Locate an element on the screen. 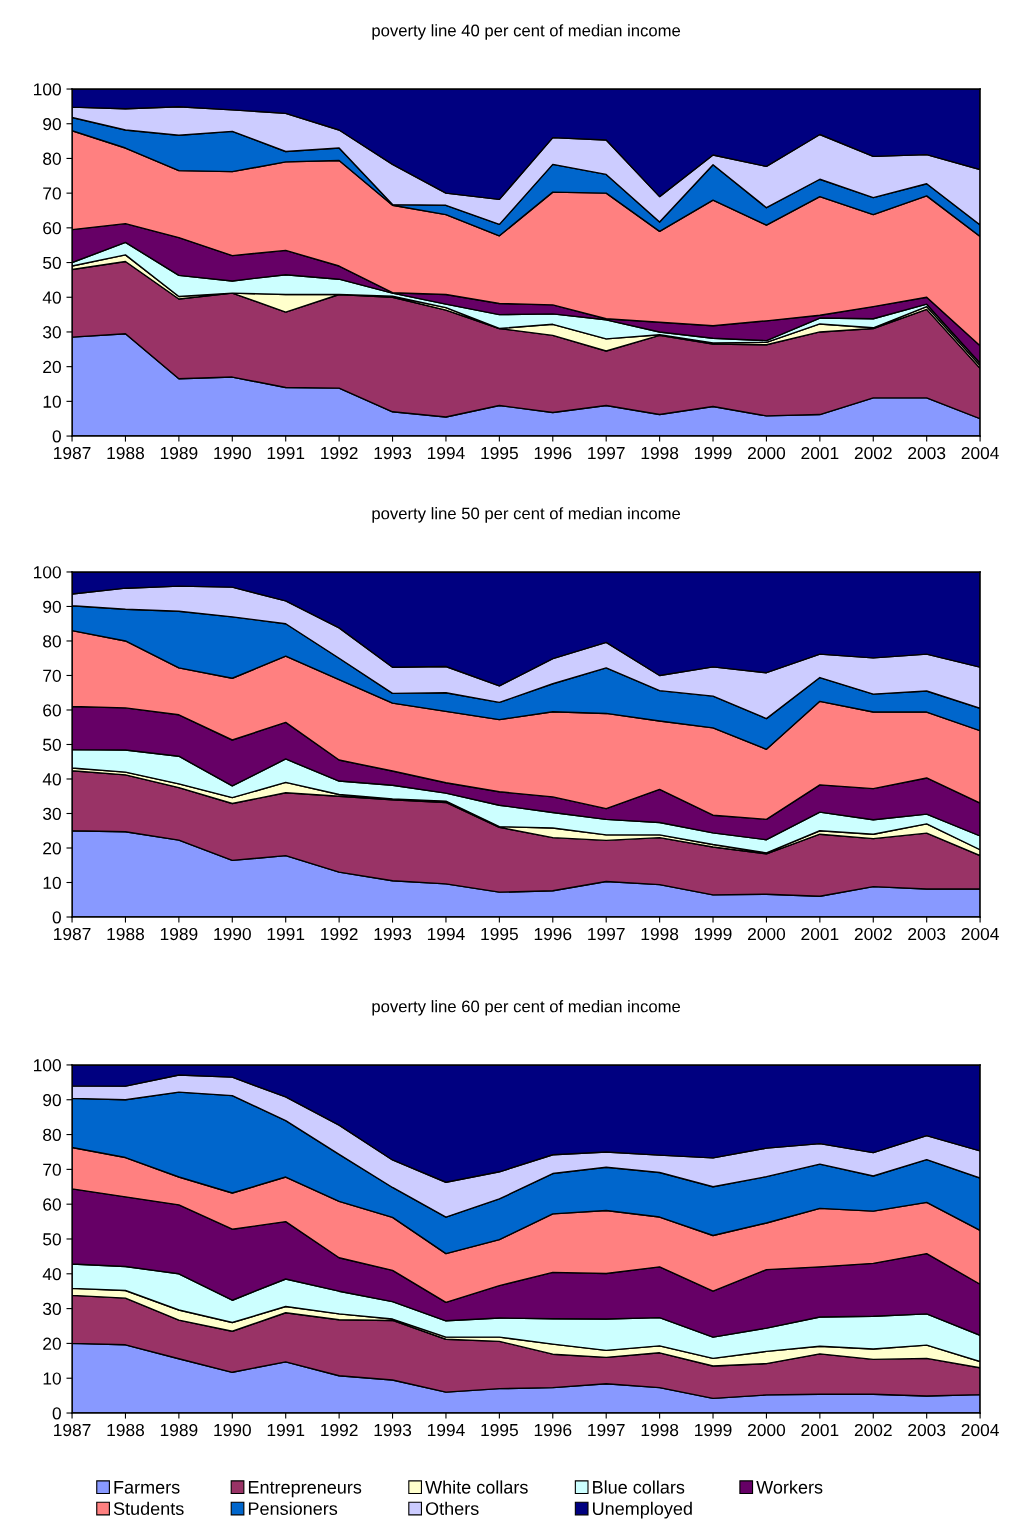 This screenshot has width=1022, height=1522. legend-label: Unemployed is located at coordinates (642, 1510).